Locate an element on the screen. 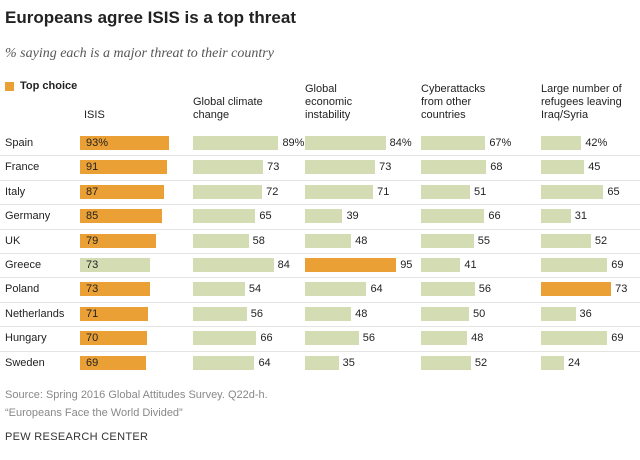  value-label: 67% is located at coordinates (500, 143).